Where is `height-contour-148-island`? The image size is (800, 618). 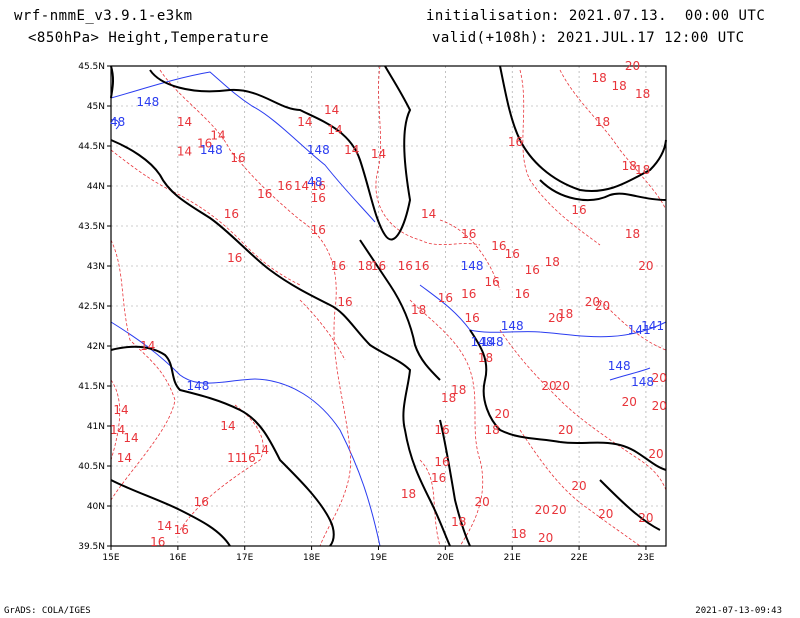
height-contour-148-island is located at coordinates (115, 124).